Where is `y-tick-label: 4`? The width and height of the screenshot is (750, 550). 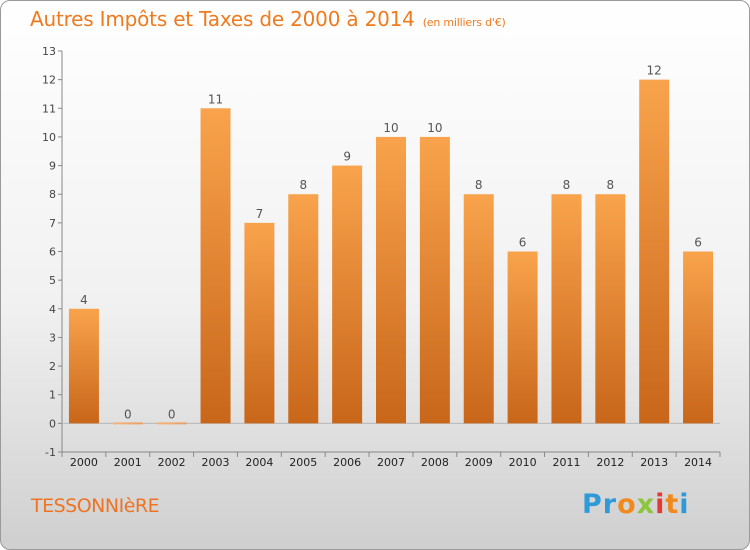
y-tick-label: 4 is located at coordinates (52, 309).